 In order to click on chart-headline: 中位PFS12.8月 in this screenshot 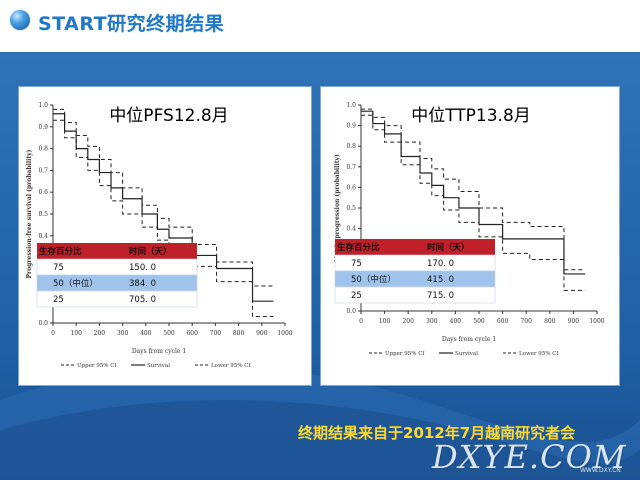, I will do `click(168, 116)`.